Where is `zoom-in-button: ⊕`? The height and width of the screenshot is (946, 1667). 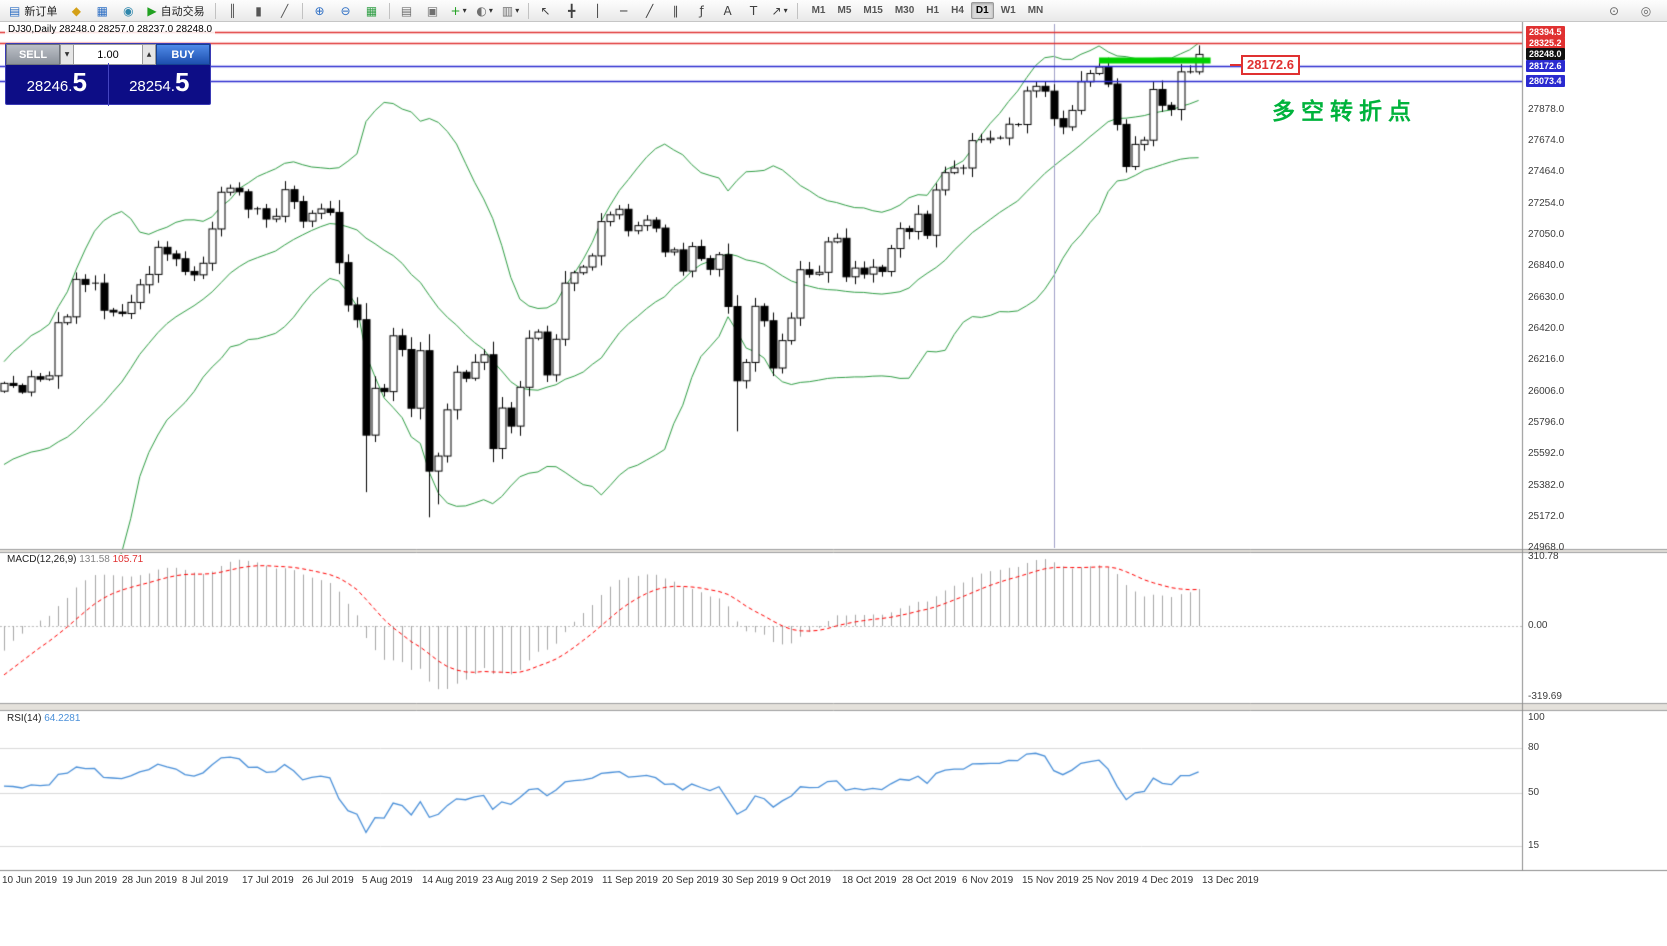
zoom-in-button: ⊕ is located at coordinates (320, 11).